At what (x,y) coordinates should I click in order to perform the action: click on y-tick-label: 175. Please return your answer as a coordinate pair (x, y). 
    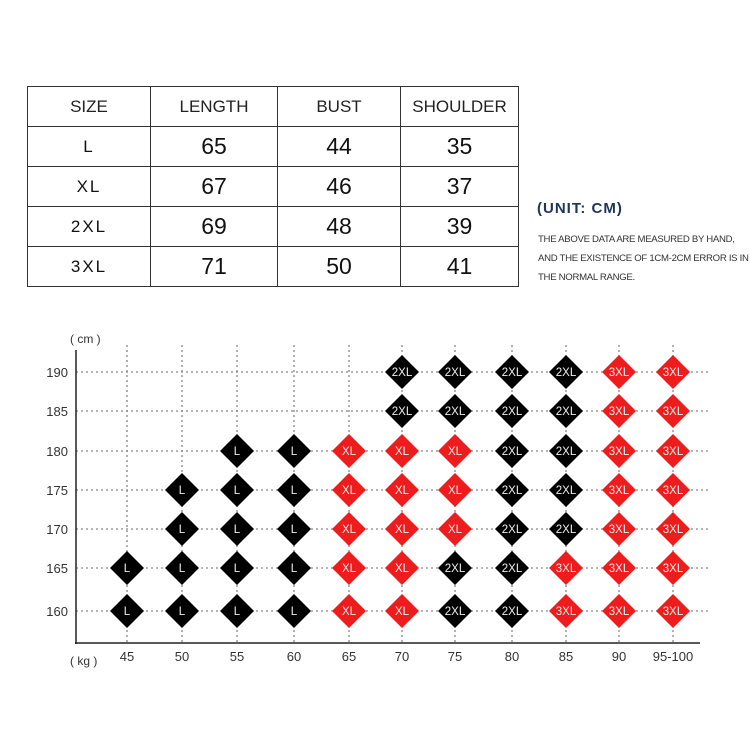
    Looking at the image, I should click on (57, 490).